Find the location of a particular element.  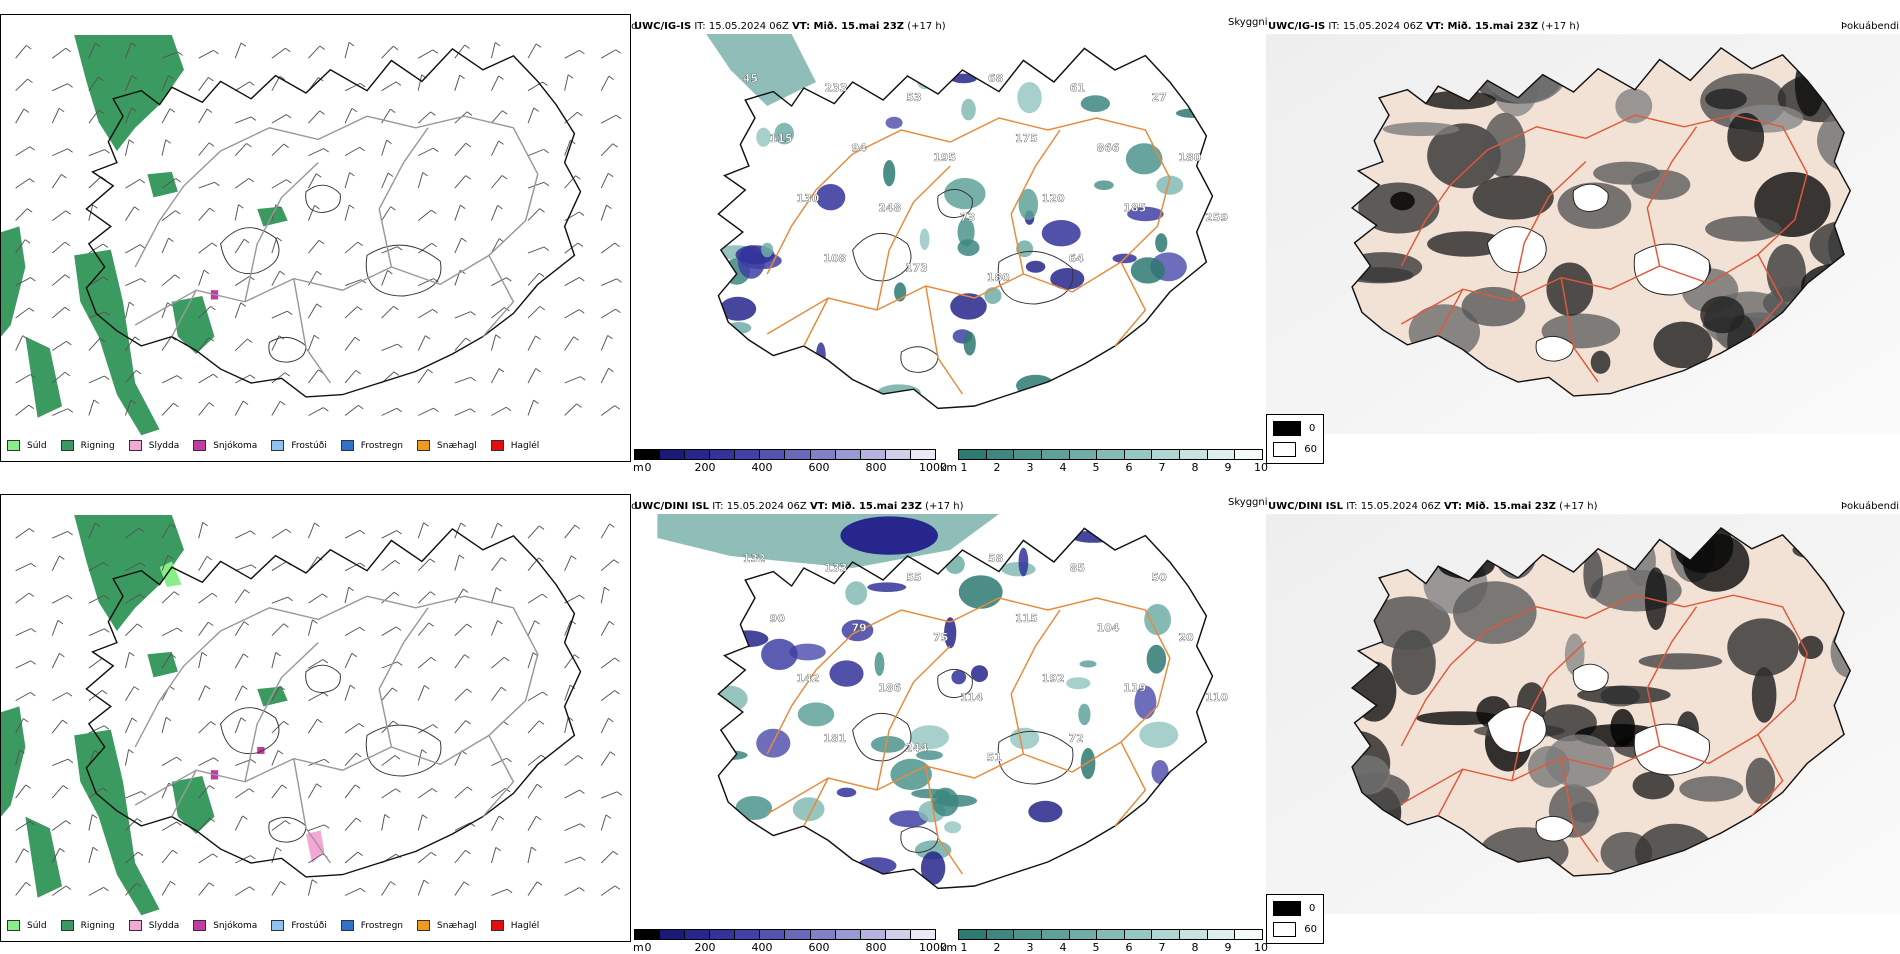

visibility-value: 104 is located at coordinates (1108, 628).